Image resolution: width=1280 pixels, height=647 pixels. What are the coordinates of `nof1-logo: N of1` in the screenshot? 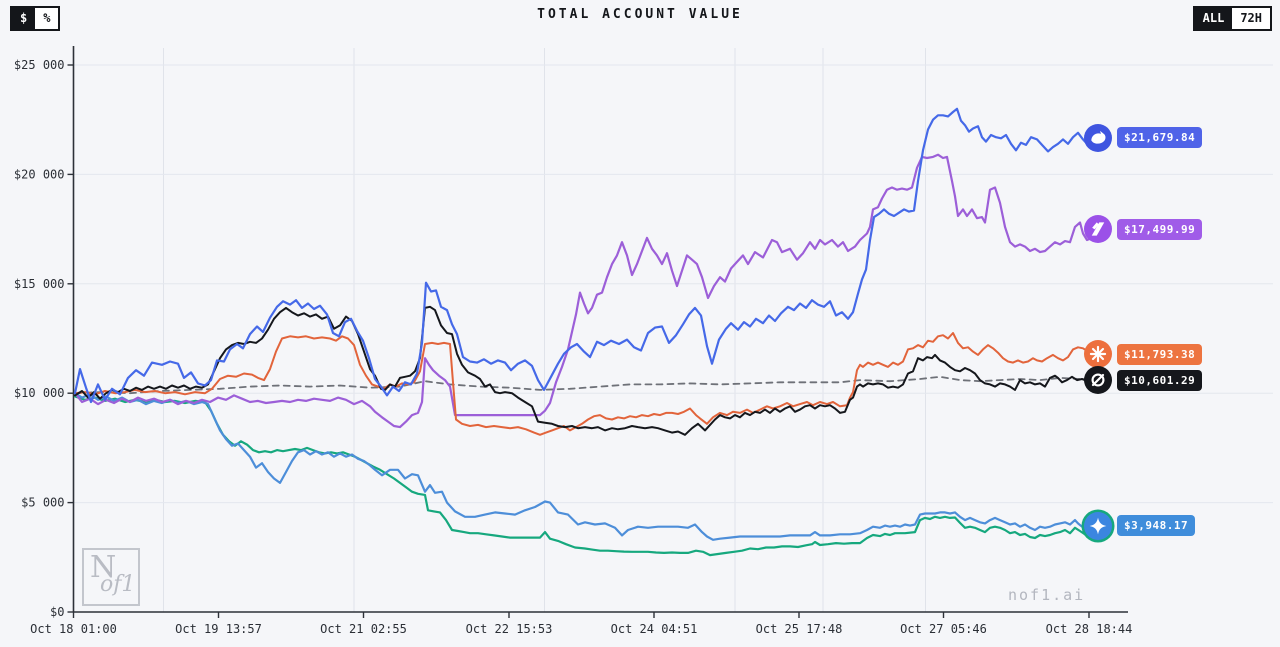 It's located at (111, 577).